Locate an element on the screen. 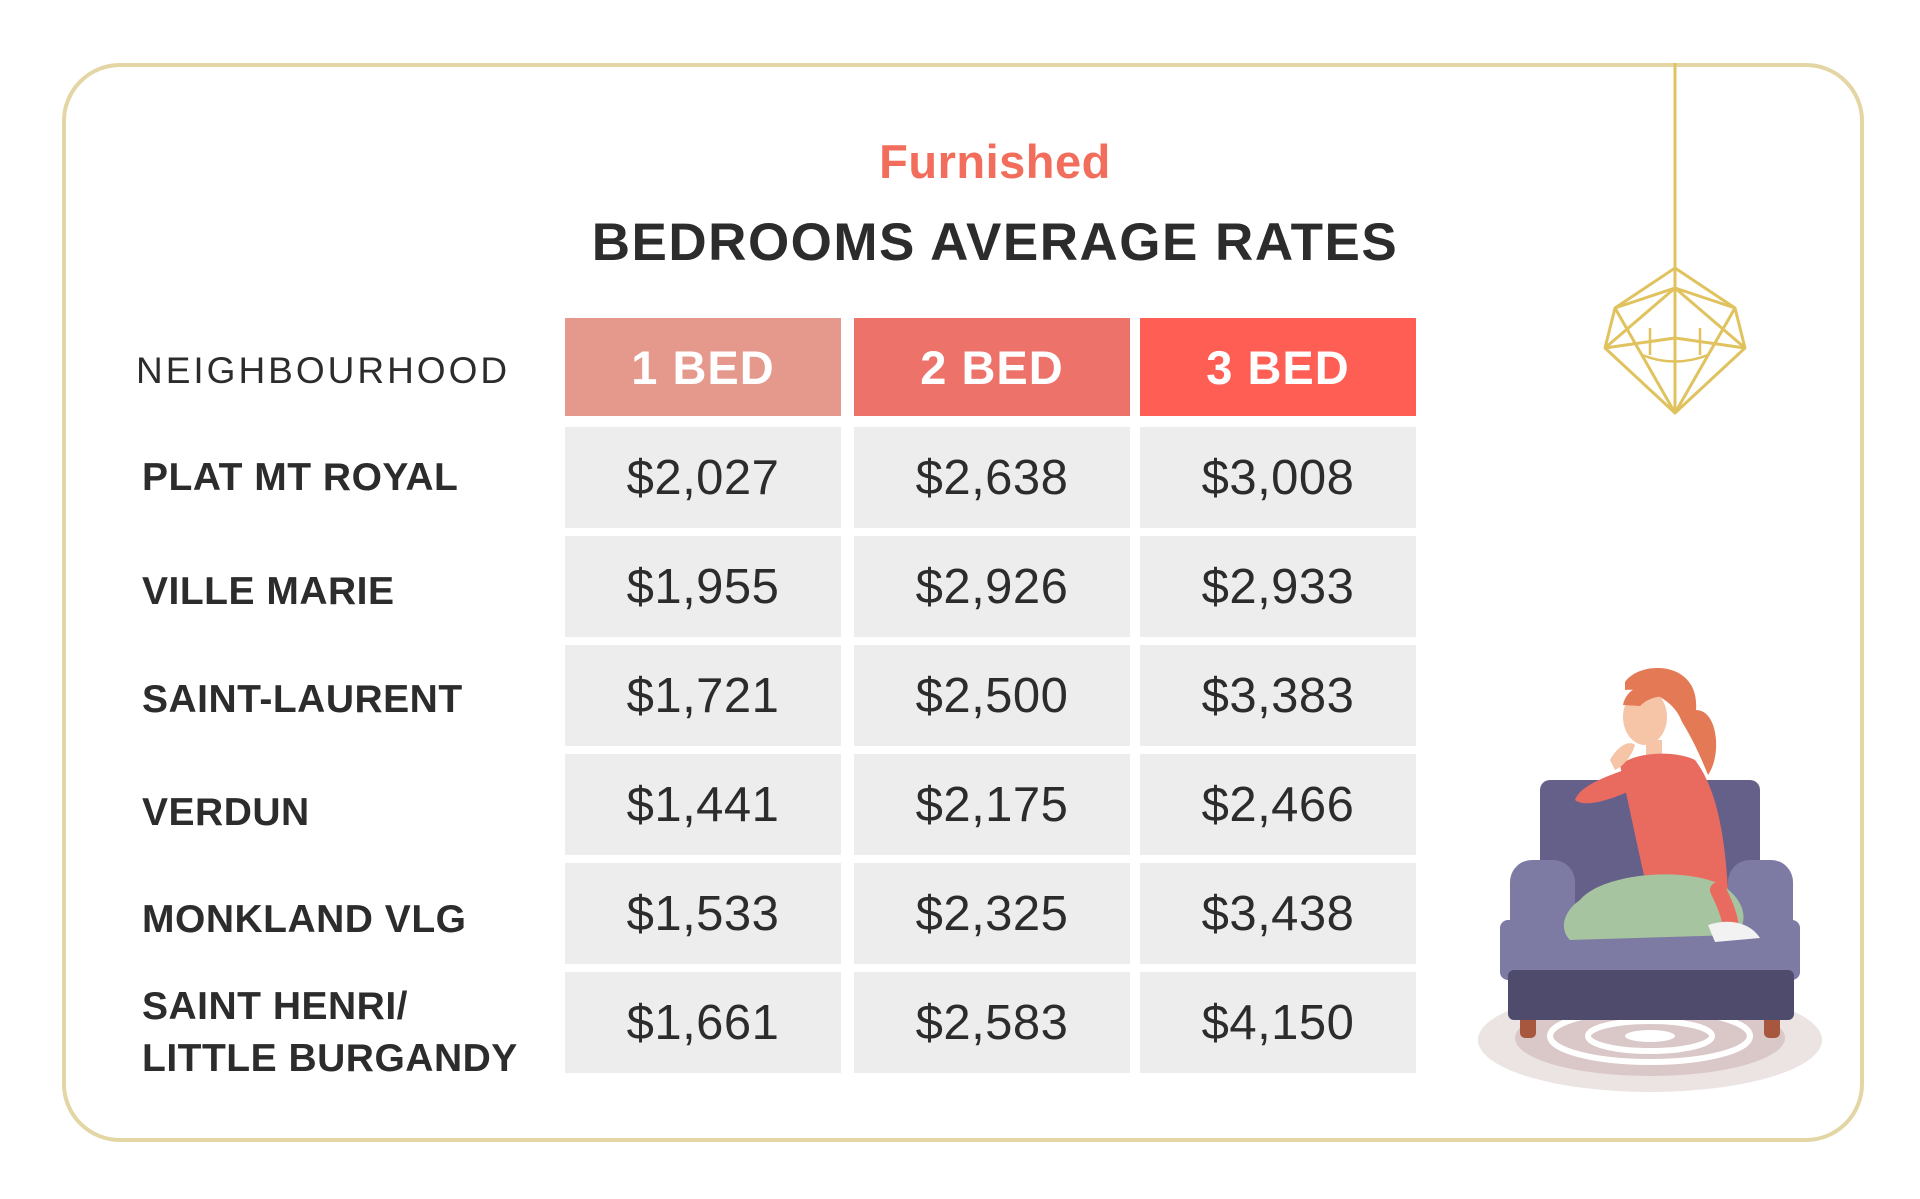 The height and width of the screenshot is (1199, 1920). rate-cell: $3,008 is located at coordinates (1278, 477).